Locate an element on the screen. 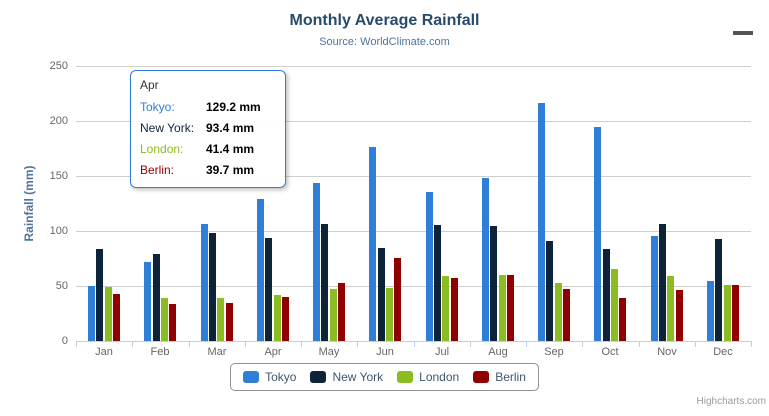 Image resolution: width=769 pixels, height=416 pixels. x-axis-label-feb: Feb is located at coordinates (160, 352).